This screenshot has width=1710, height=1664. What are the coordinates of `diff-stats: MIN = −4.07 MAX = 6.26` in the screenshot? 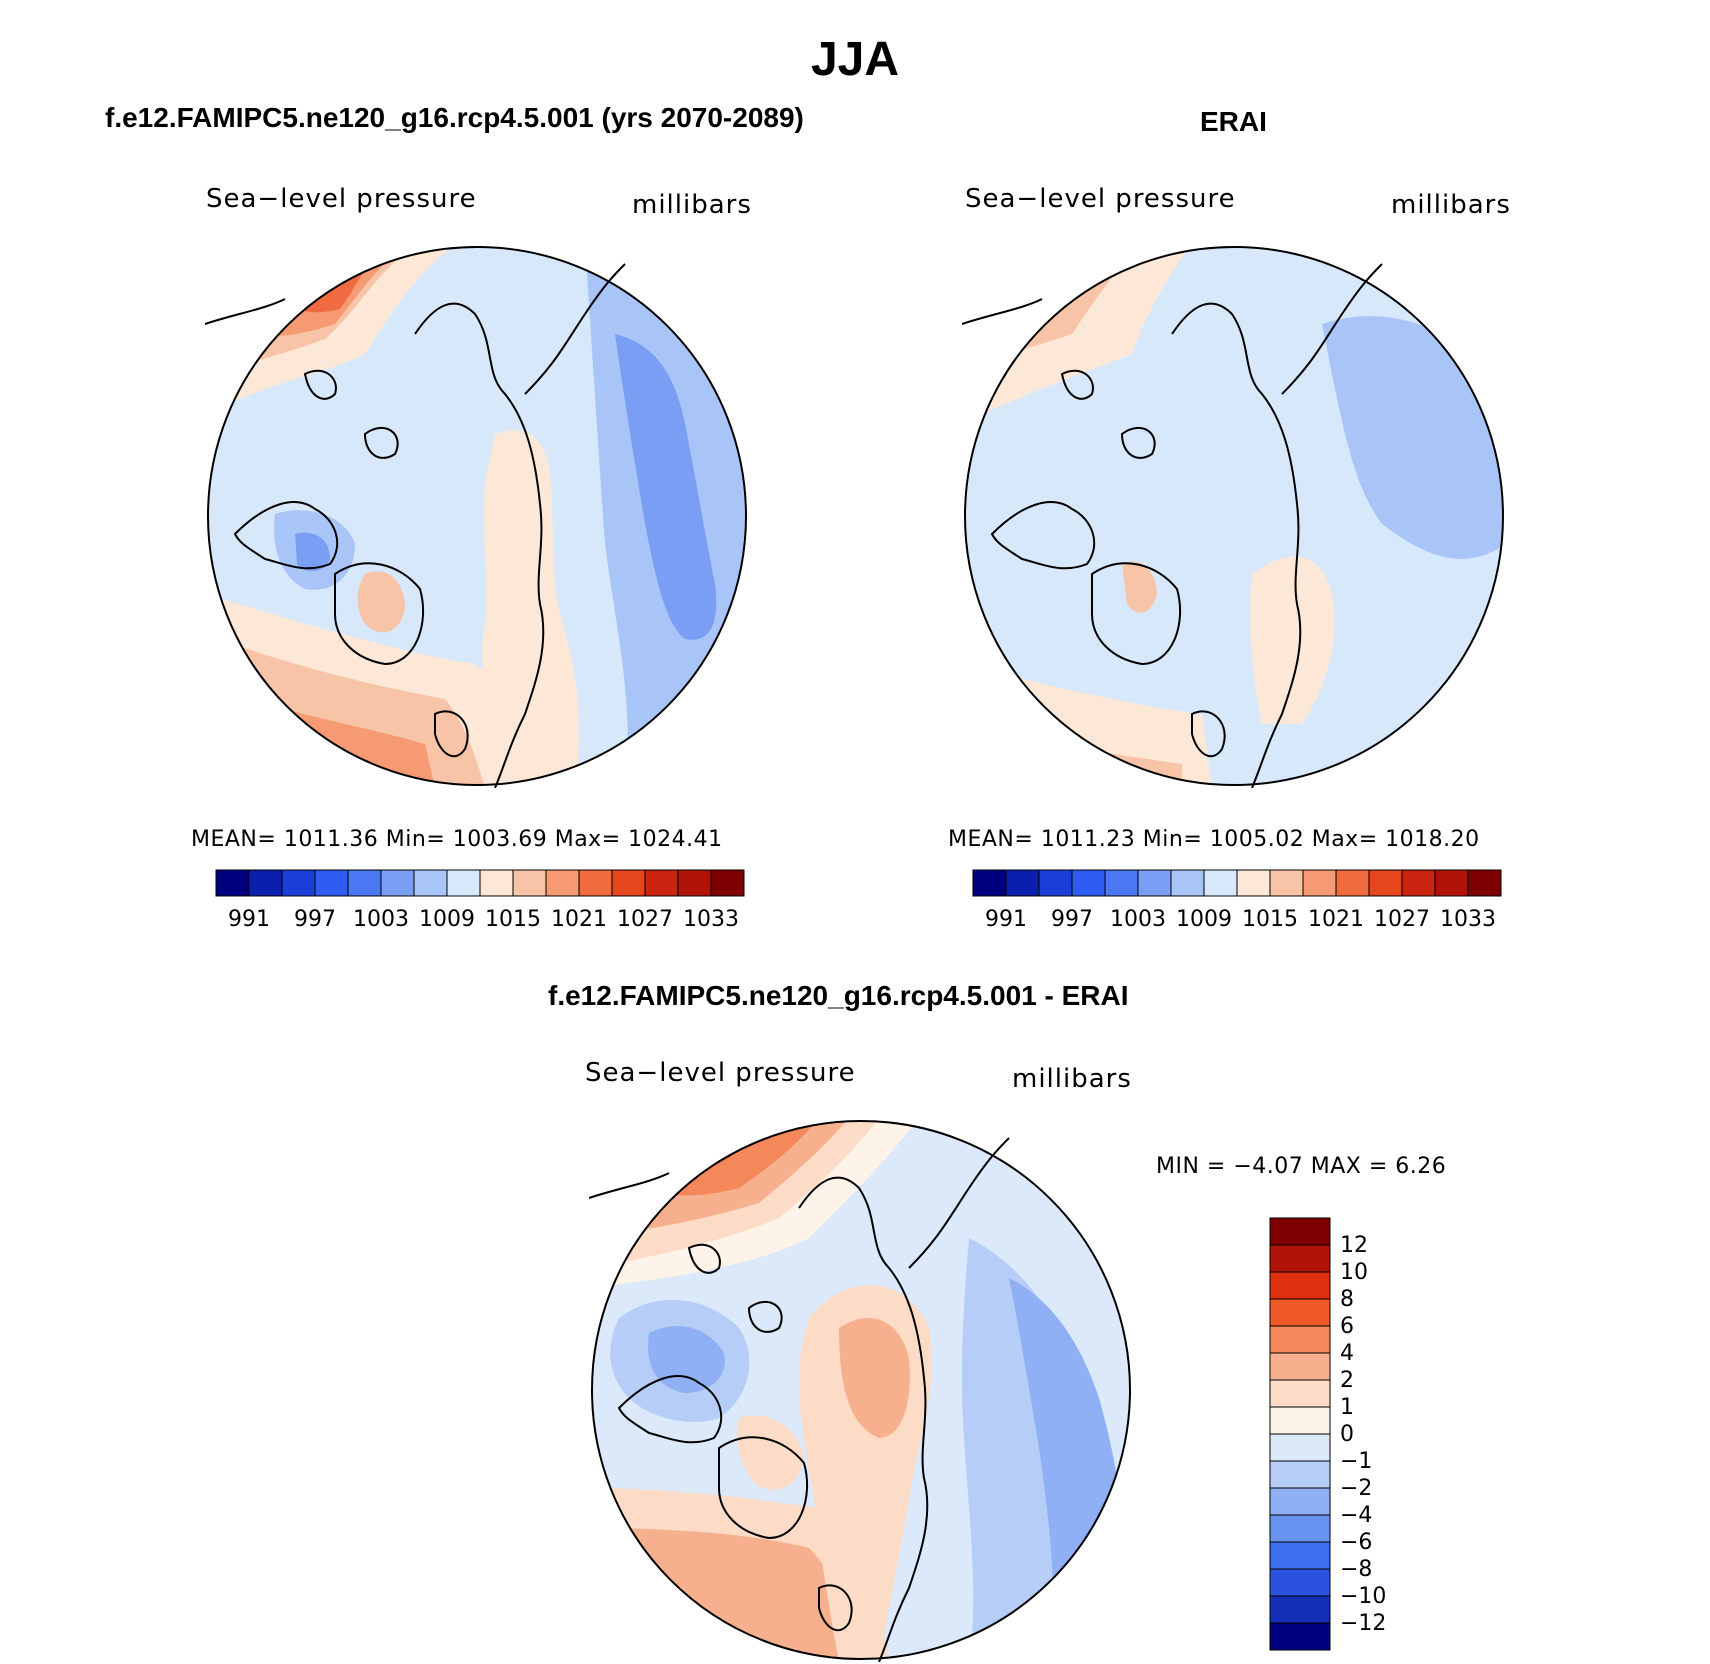 It's located at (1301, 1166).